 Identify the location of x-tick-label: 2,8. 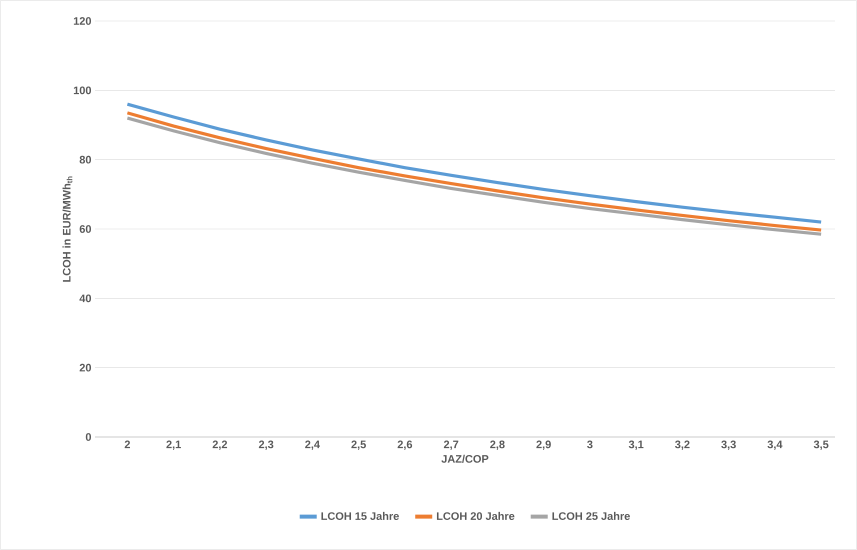
(497, 445).